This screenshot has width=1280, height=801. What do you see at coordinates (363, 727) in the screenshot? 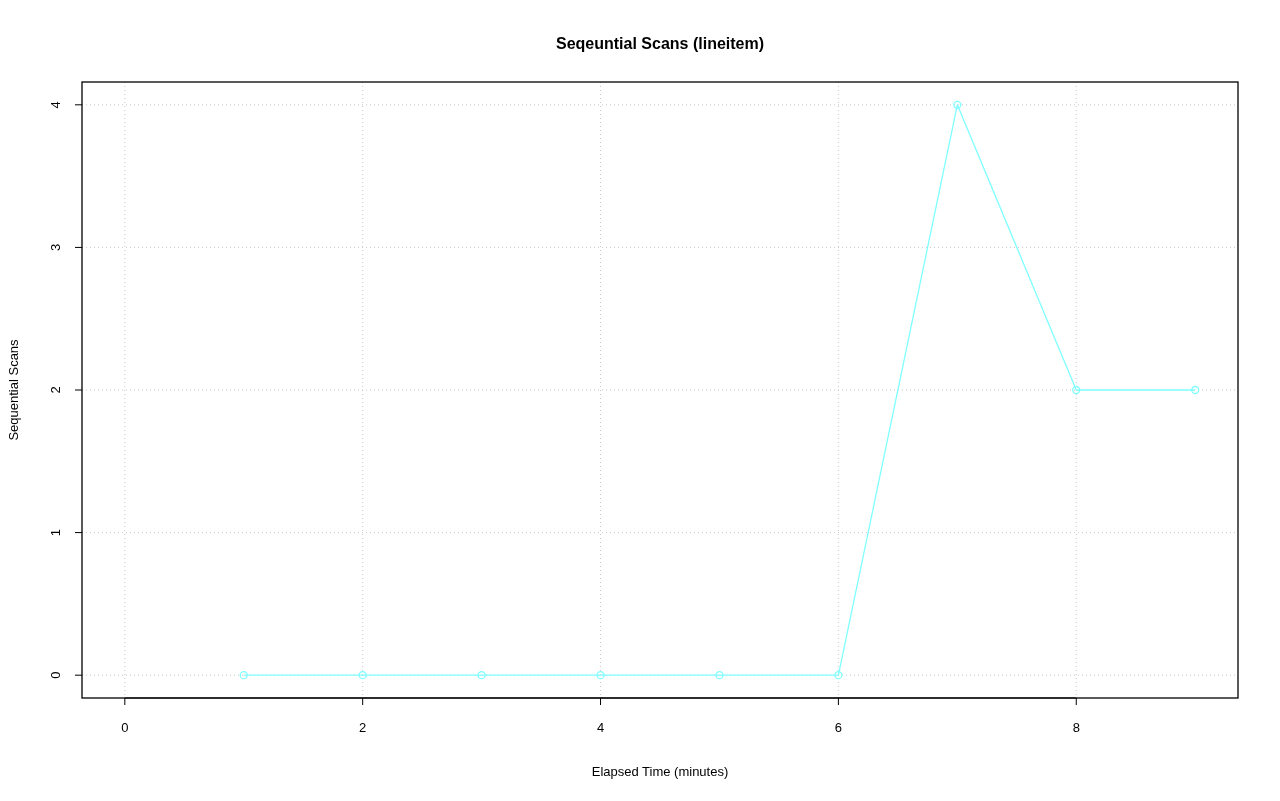
I see `x-tick-label: 2` at bounding box center [363, 727].